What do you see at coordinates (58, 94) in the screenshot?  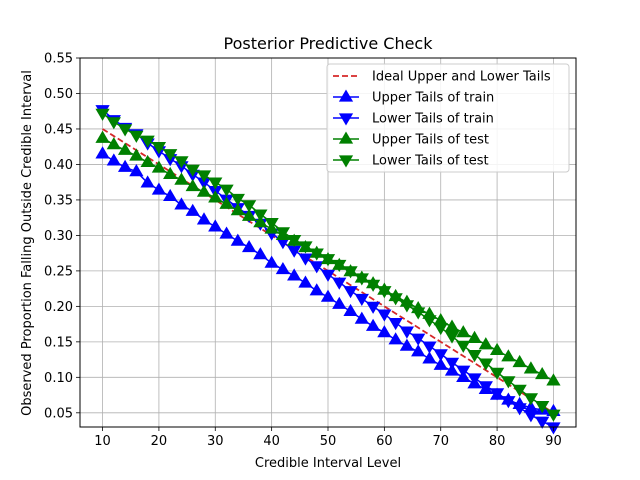 I see `y-tick-label: 0.50` at bounding box center [58, 94].